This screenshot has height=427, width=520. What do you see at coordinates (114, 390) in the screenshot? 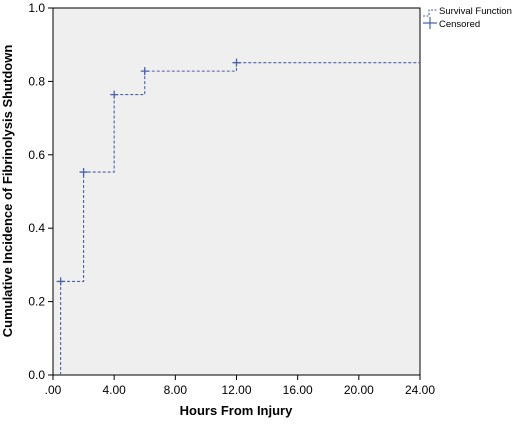
I see `x-tick-label: 4.00` at bounding box center [114, 390].